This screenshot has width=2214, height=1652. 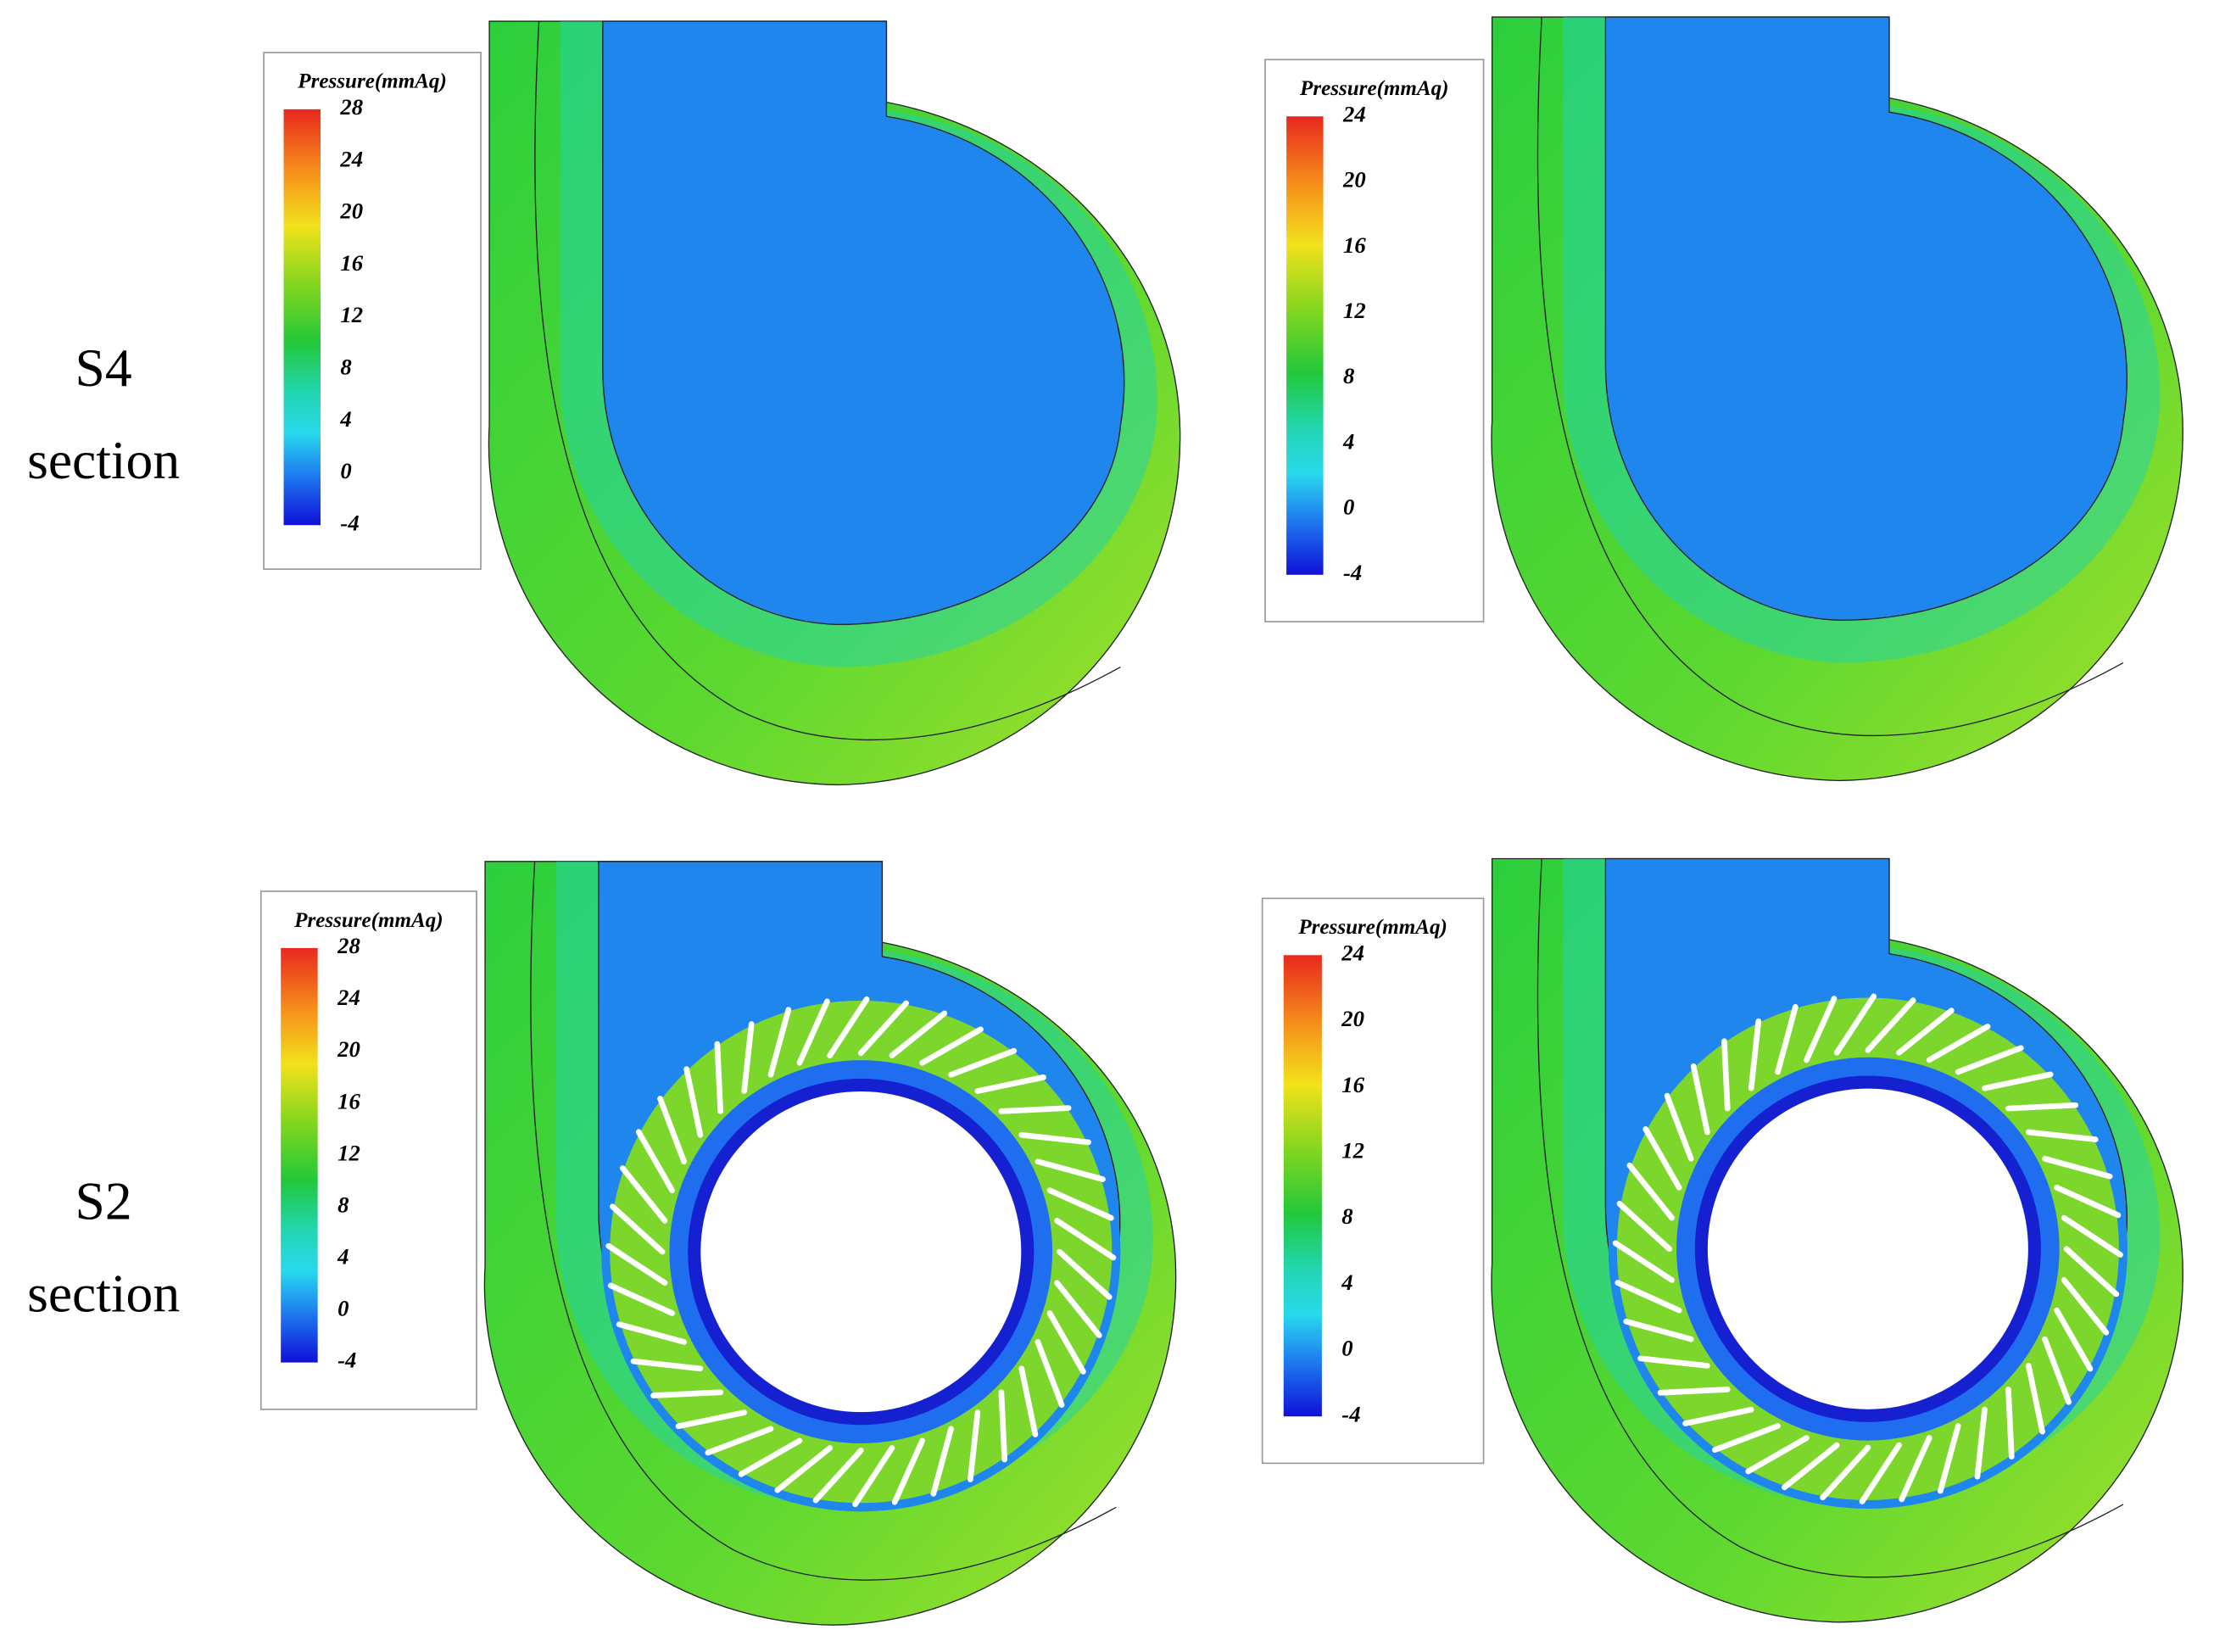 I want to click on colorbar-tick-label: 20, so click(x=1352, y=1019).